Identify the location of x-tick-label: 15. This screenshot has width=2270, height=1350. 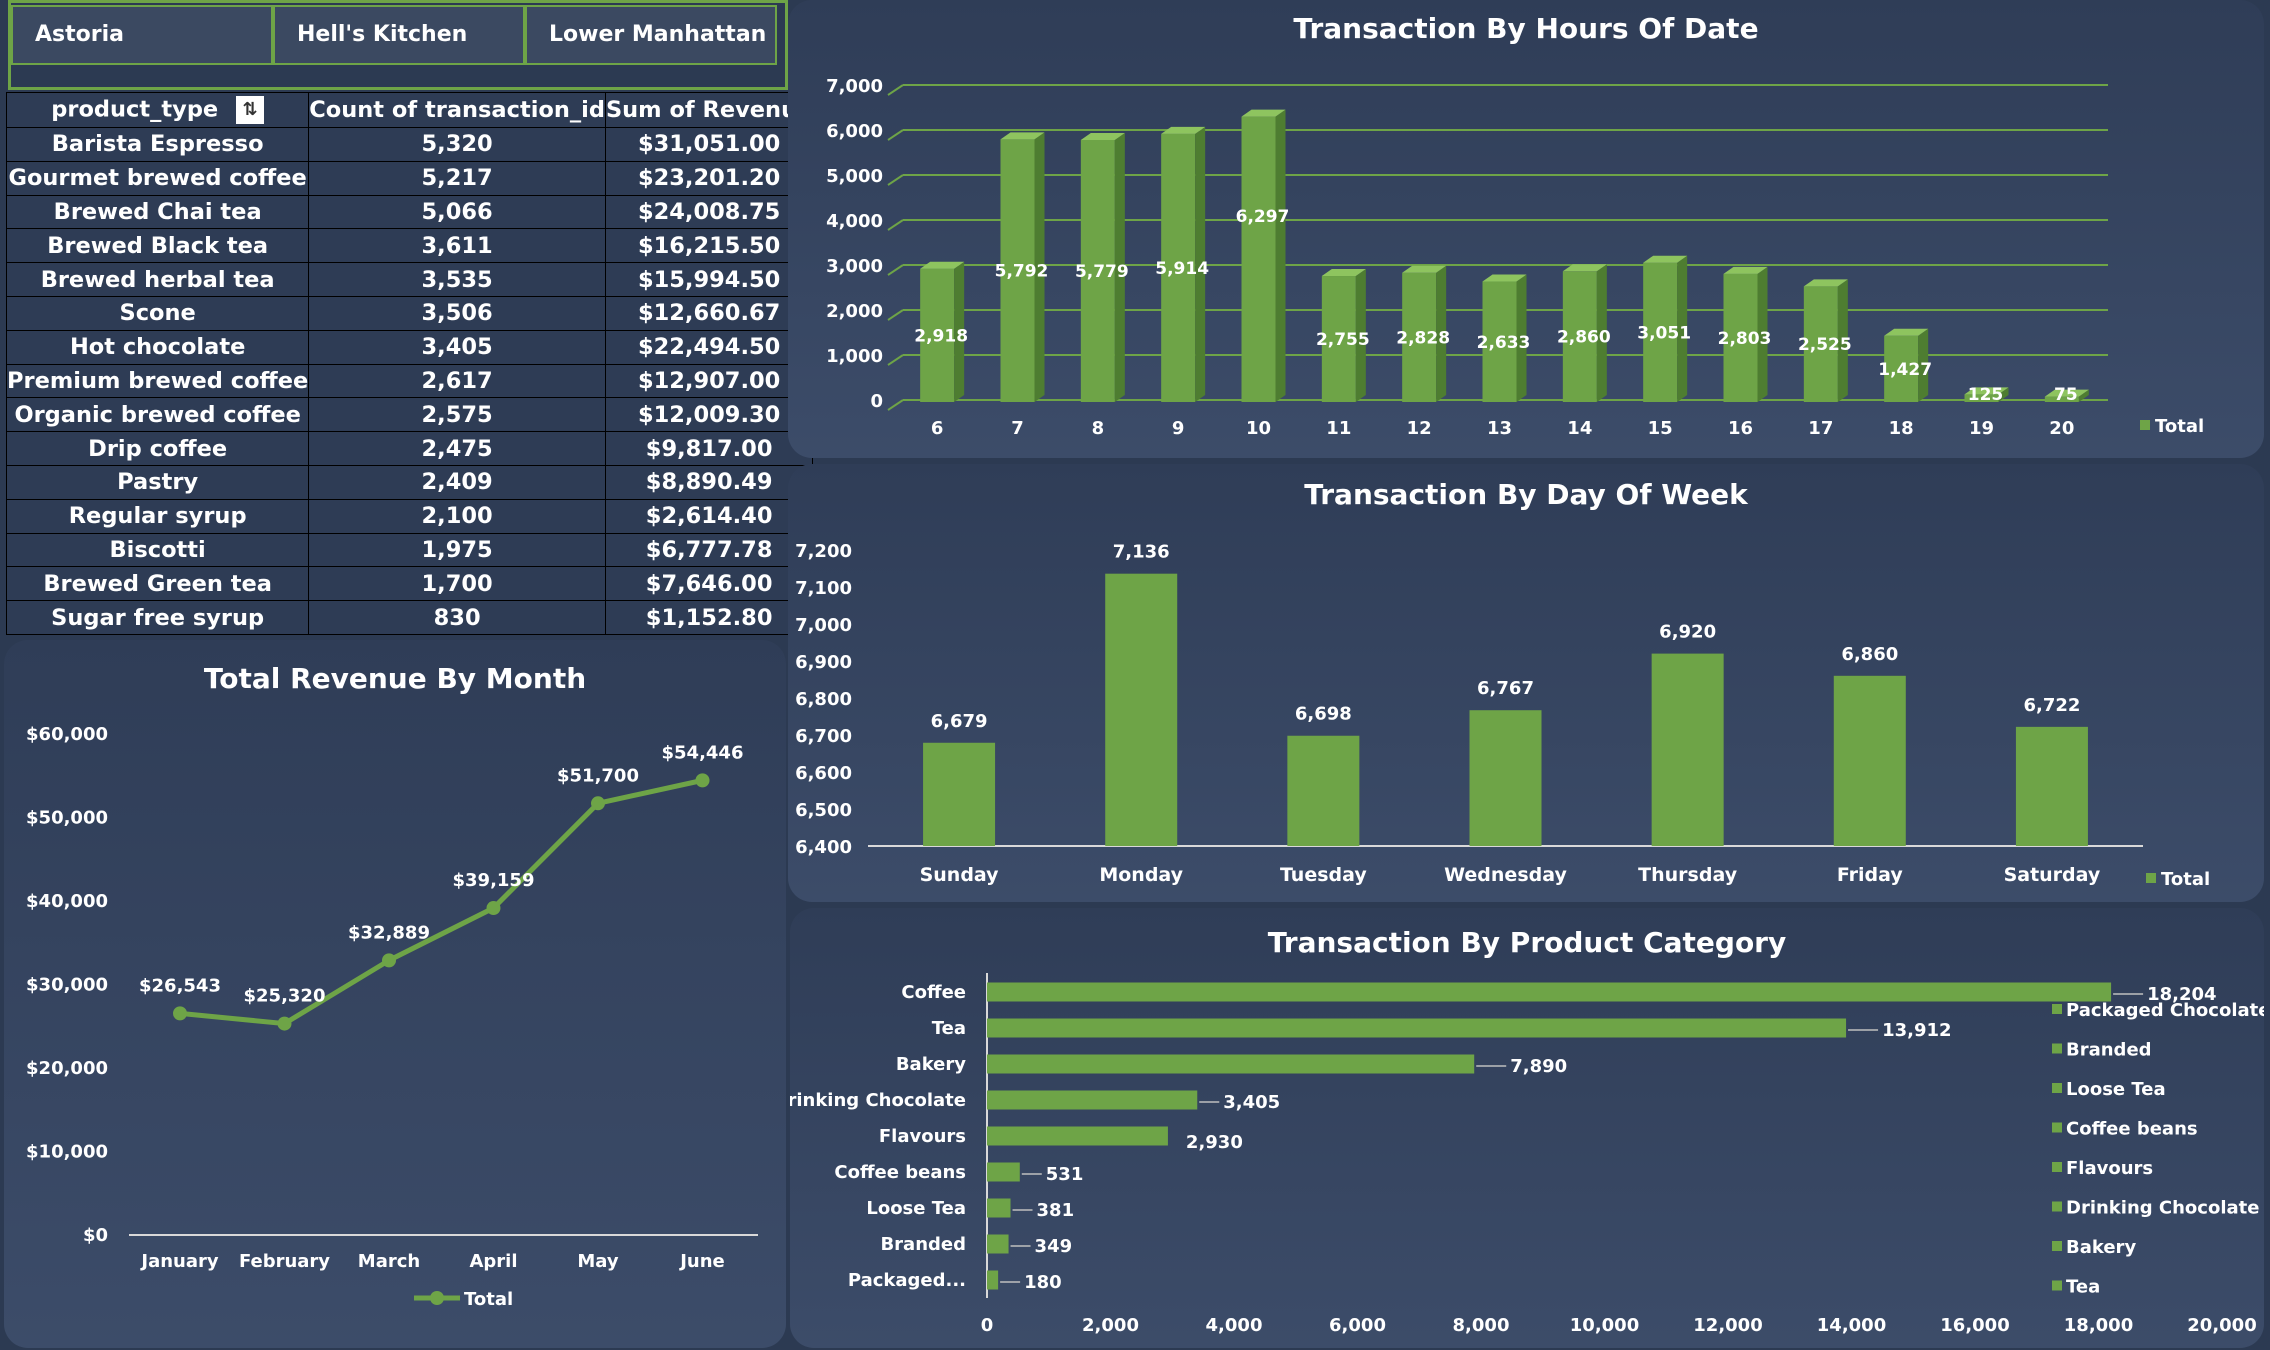
(1660, 428).